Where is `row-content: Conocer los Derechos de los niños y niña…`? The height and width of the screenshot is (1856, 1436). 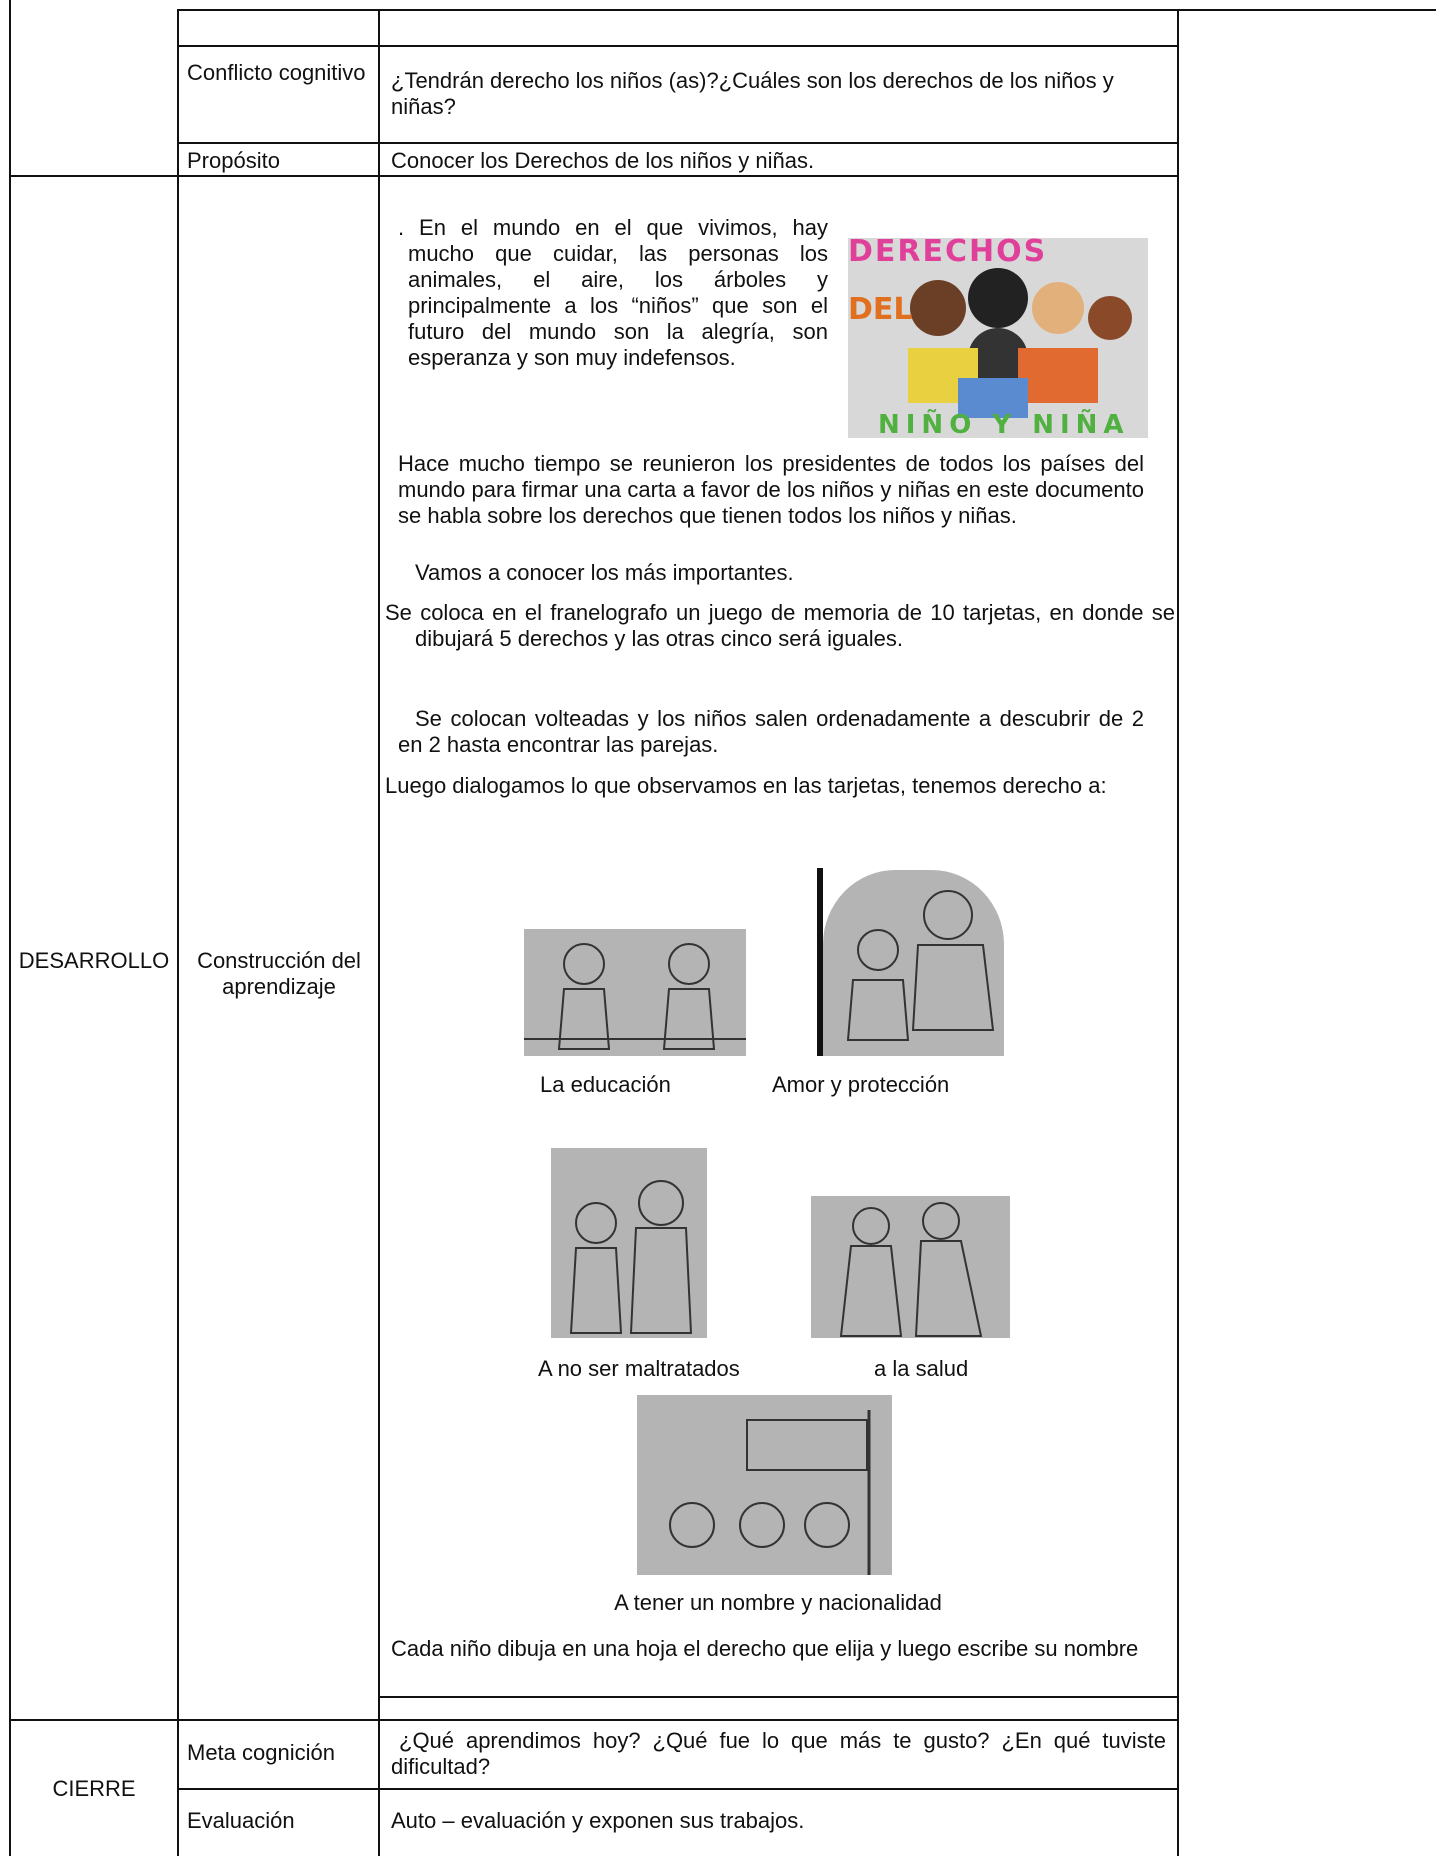 row-content: Conocer los Derechos de los niños y niña… is located at coordinates (603, 160).